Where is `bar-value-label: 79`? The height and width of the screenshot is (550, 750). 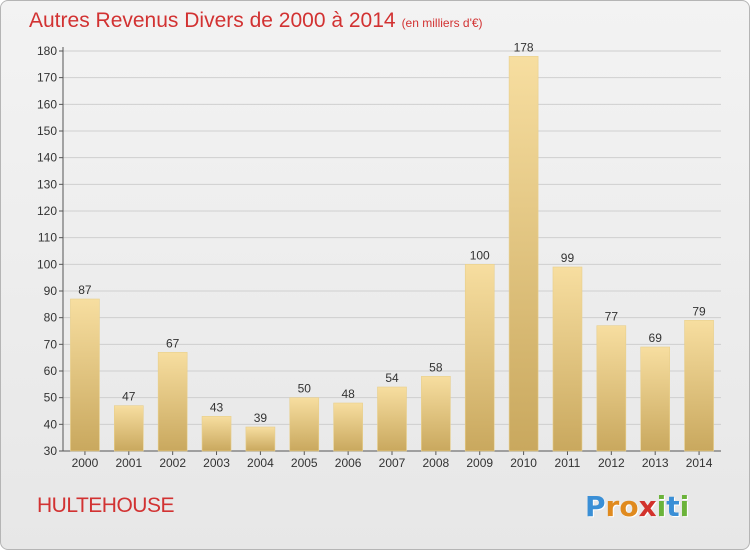
bar-value-label: 79 is located at coordinates (699, 311).